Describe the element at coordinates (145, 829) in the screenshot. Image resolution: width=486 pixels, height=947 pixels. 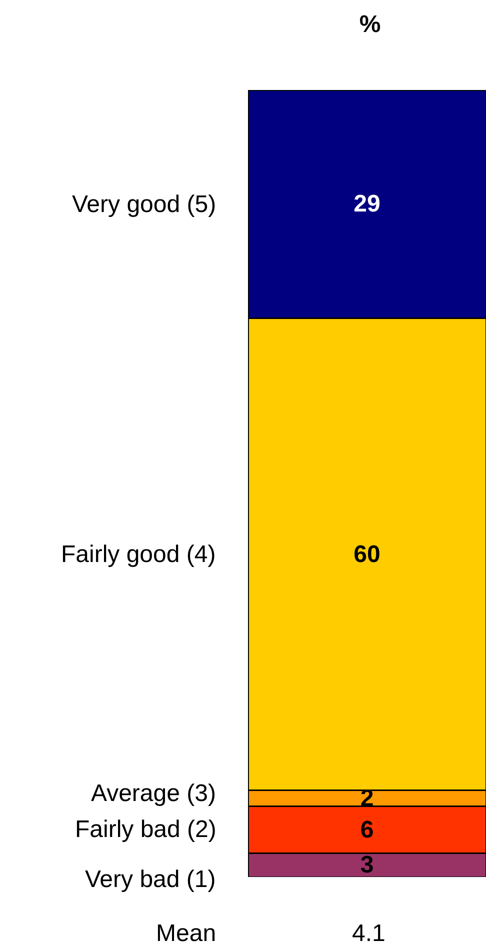
I see `series-label: Fairly bad (2)` at that location.